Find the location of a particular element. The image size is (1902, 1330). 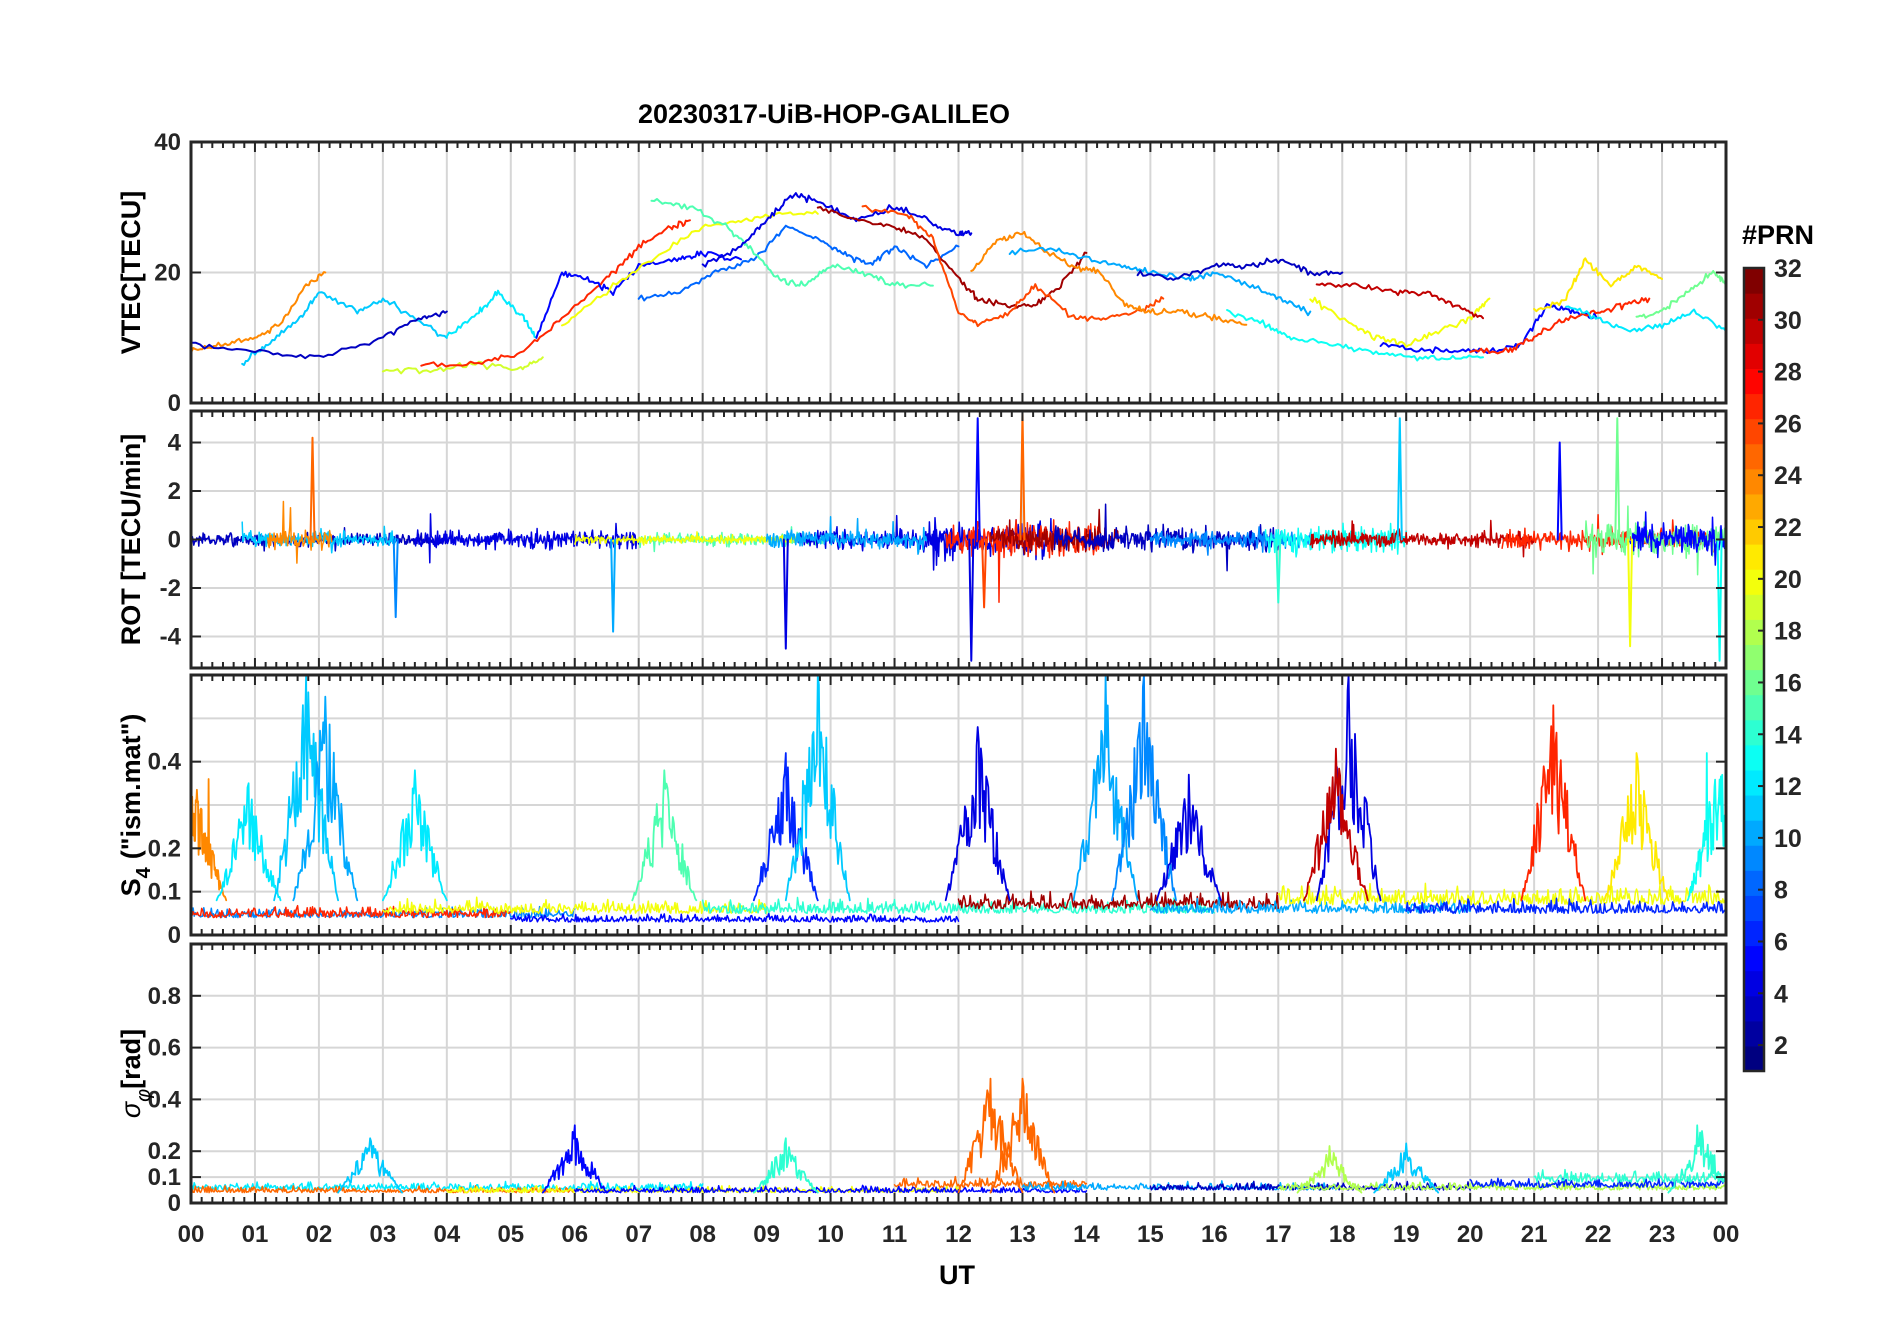

y-tick-label: 20 is located at coordinates (167, 273).